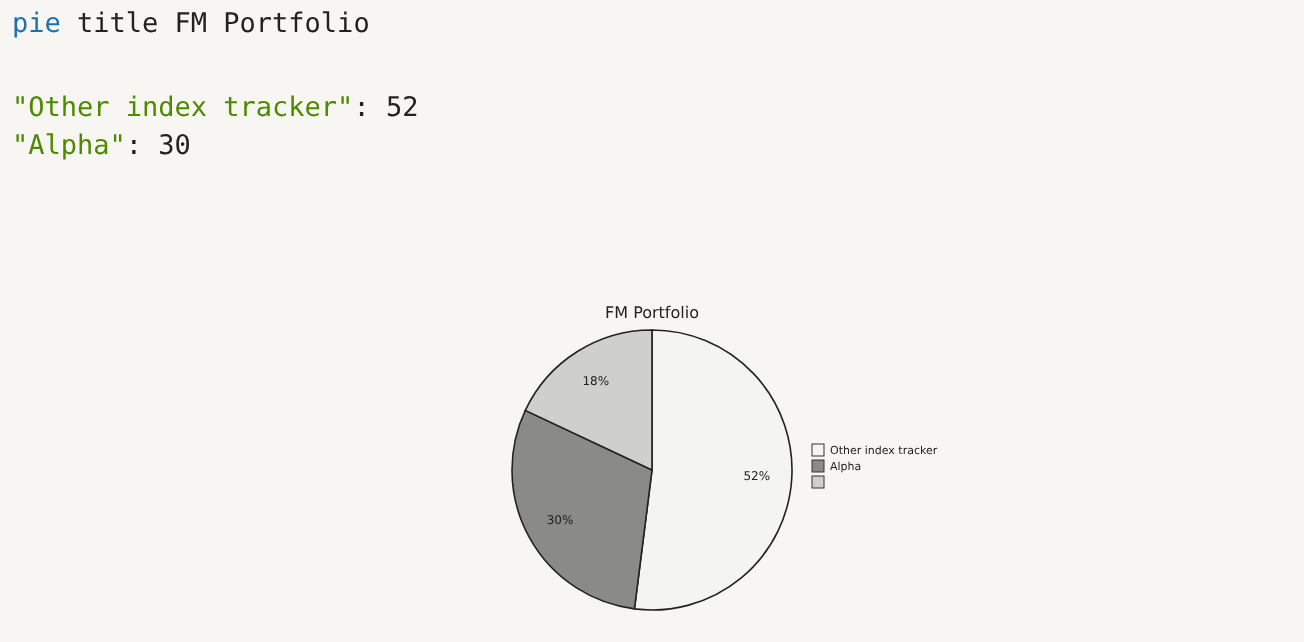 The width and height of the screenshot is (1304, 642). I want to click on text: "Alpha": 30, so click(101, 146).